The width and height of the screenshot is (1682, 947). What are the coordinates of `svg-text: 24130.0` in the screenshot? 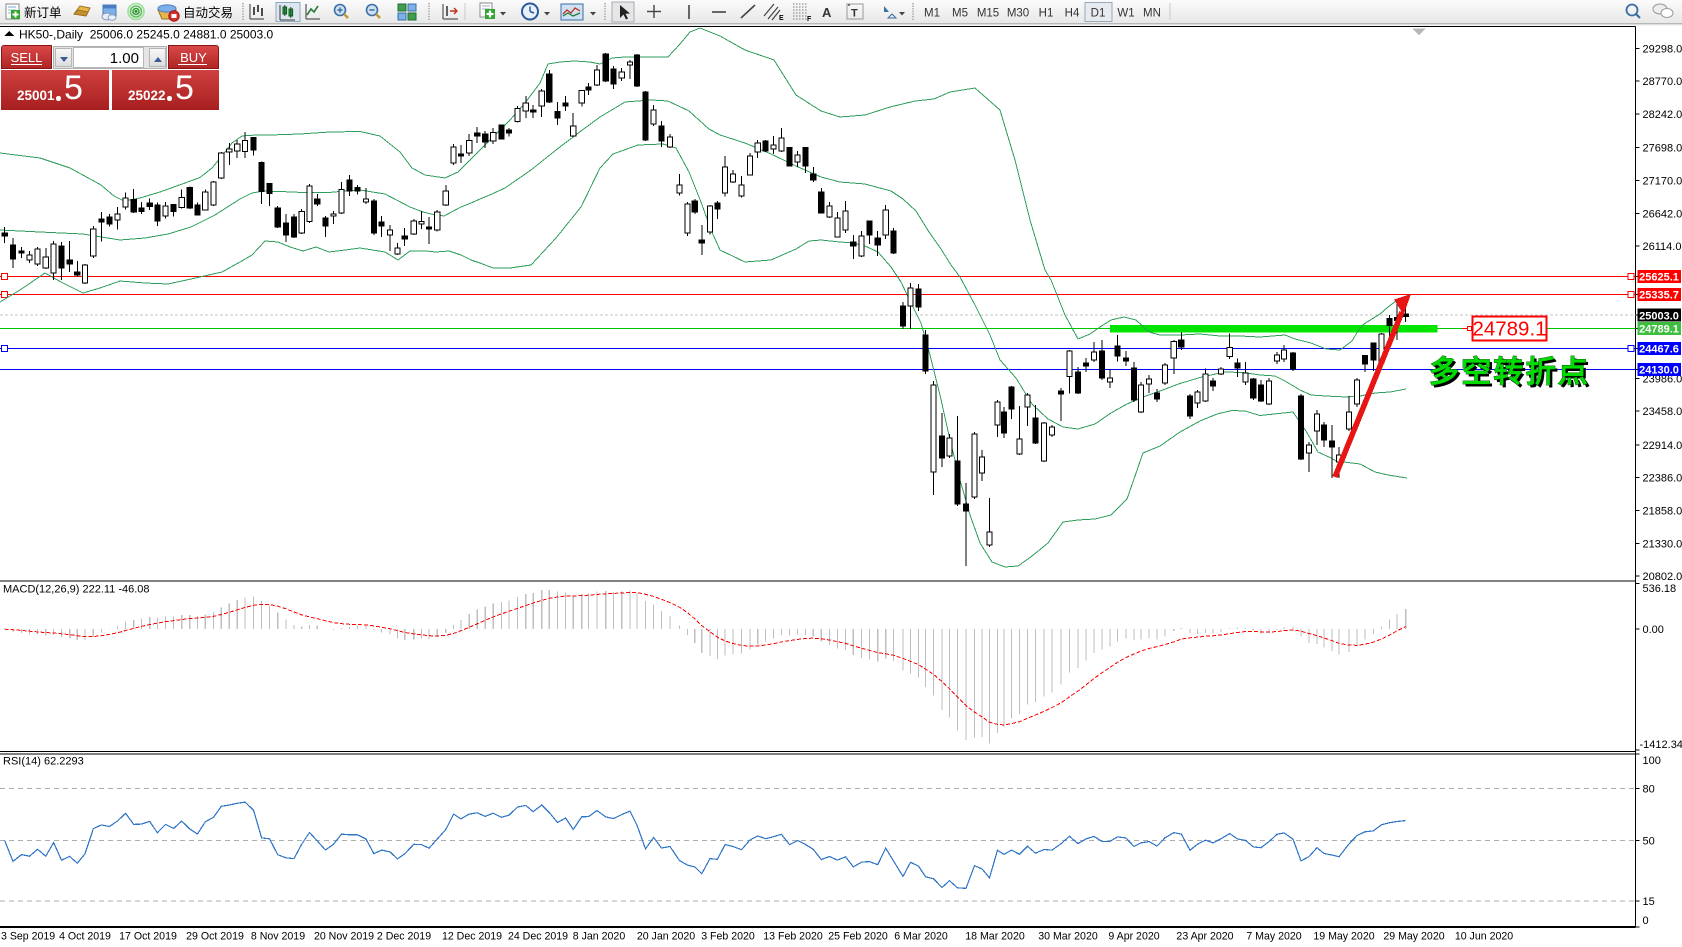 It's located at (1659, 371).